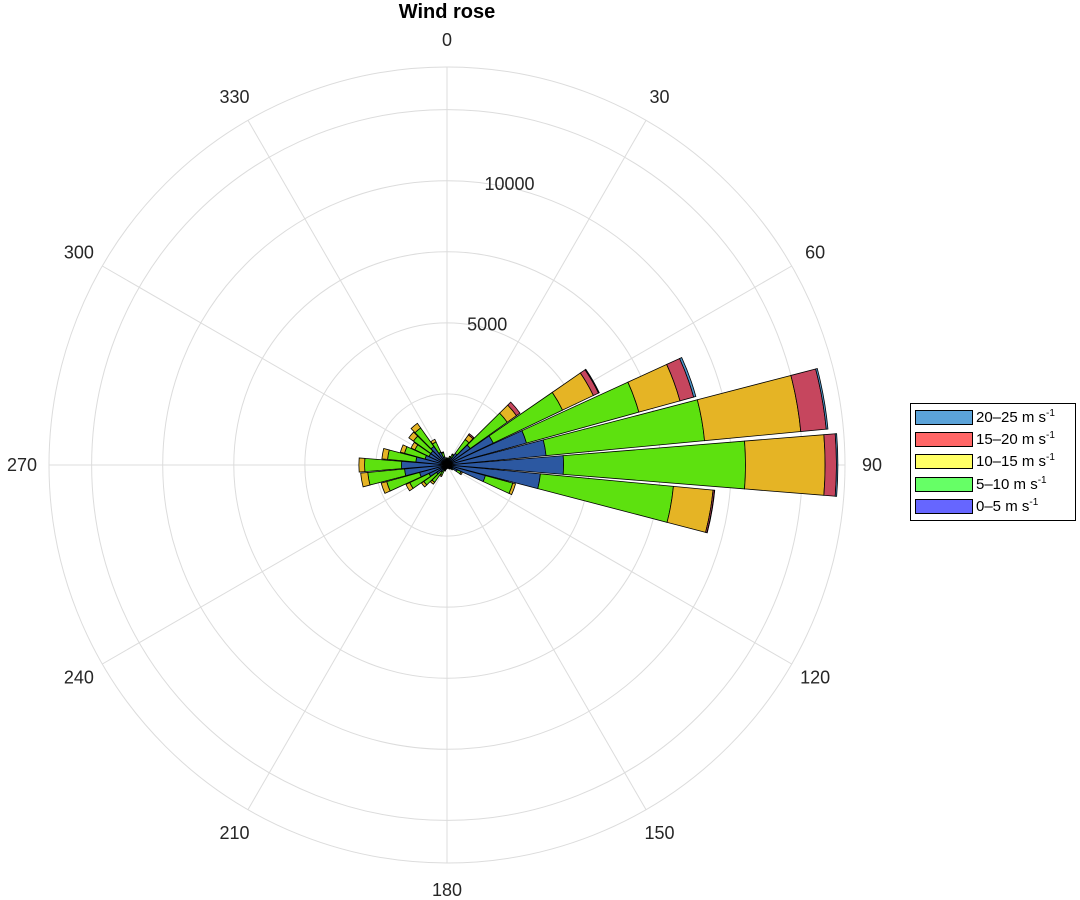  I want to click on angle-tick-label: 210, so click(234, 833).